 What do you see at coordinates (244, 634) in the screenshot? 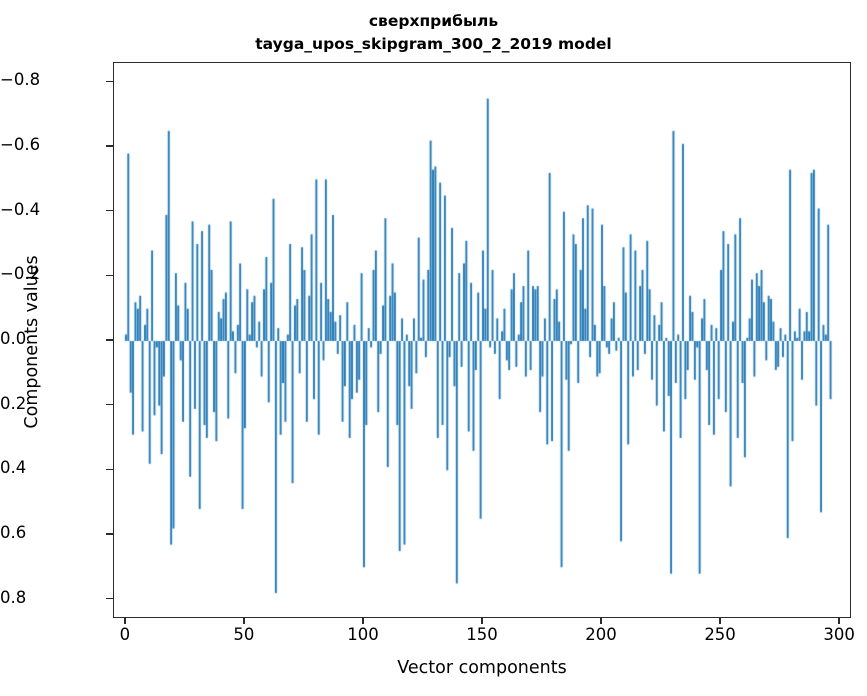
I see `x-tick-label: 50` at bounding box center [244, 634].